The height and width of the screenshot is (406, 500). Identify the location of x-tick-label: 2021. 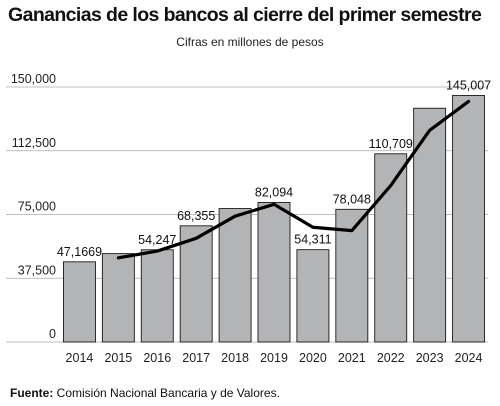
(352, 358).